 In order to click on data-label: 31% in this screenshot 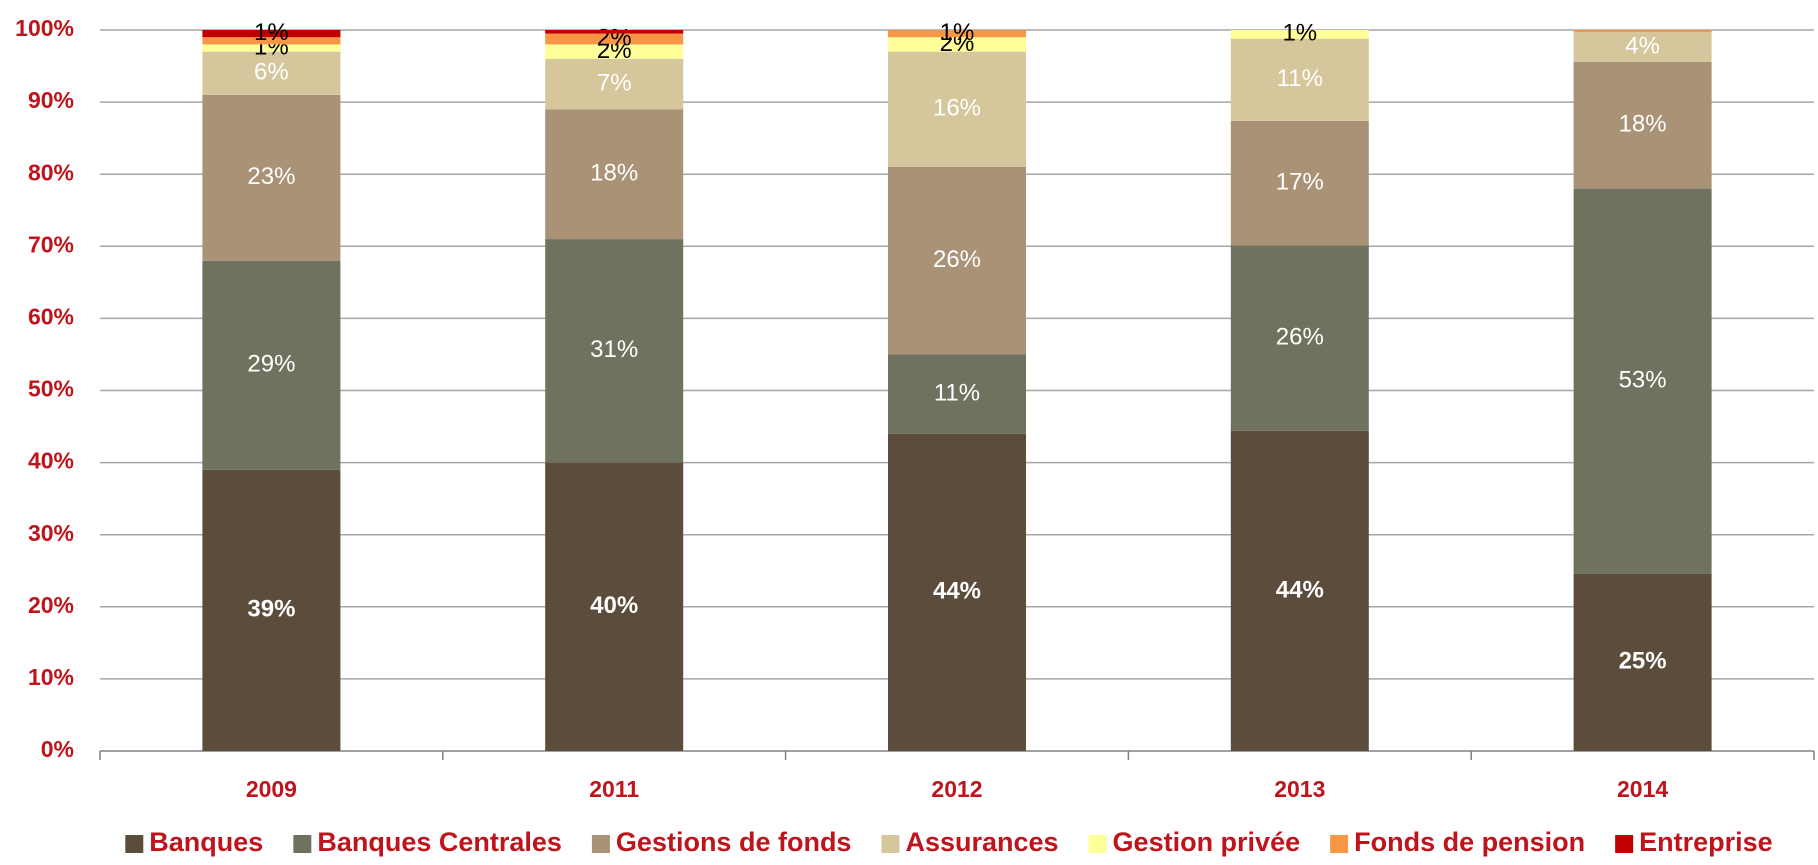, I will do `click(614, 349)`.